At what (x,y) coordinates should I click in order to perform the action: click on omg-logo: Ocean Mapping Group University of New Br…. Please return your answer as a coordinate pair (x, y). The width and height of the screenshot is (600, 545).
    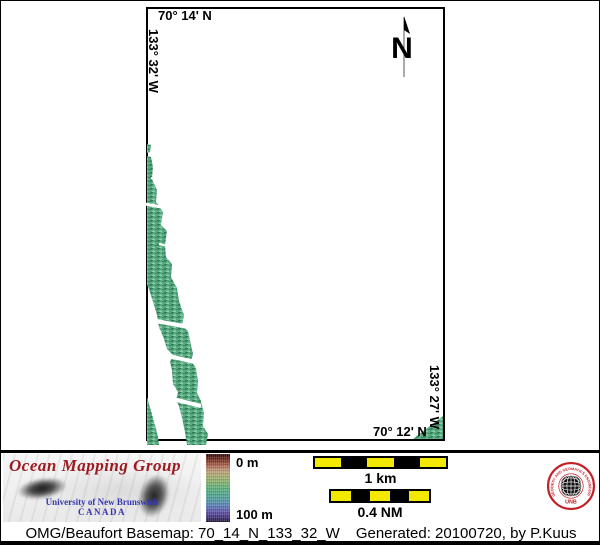
    Looking at the image, I should click on (102, 488).